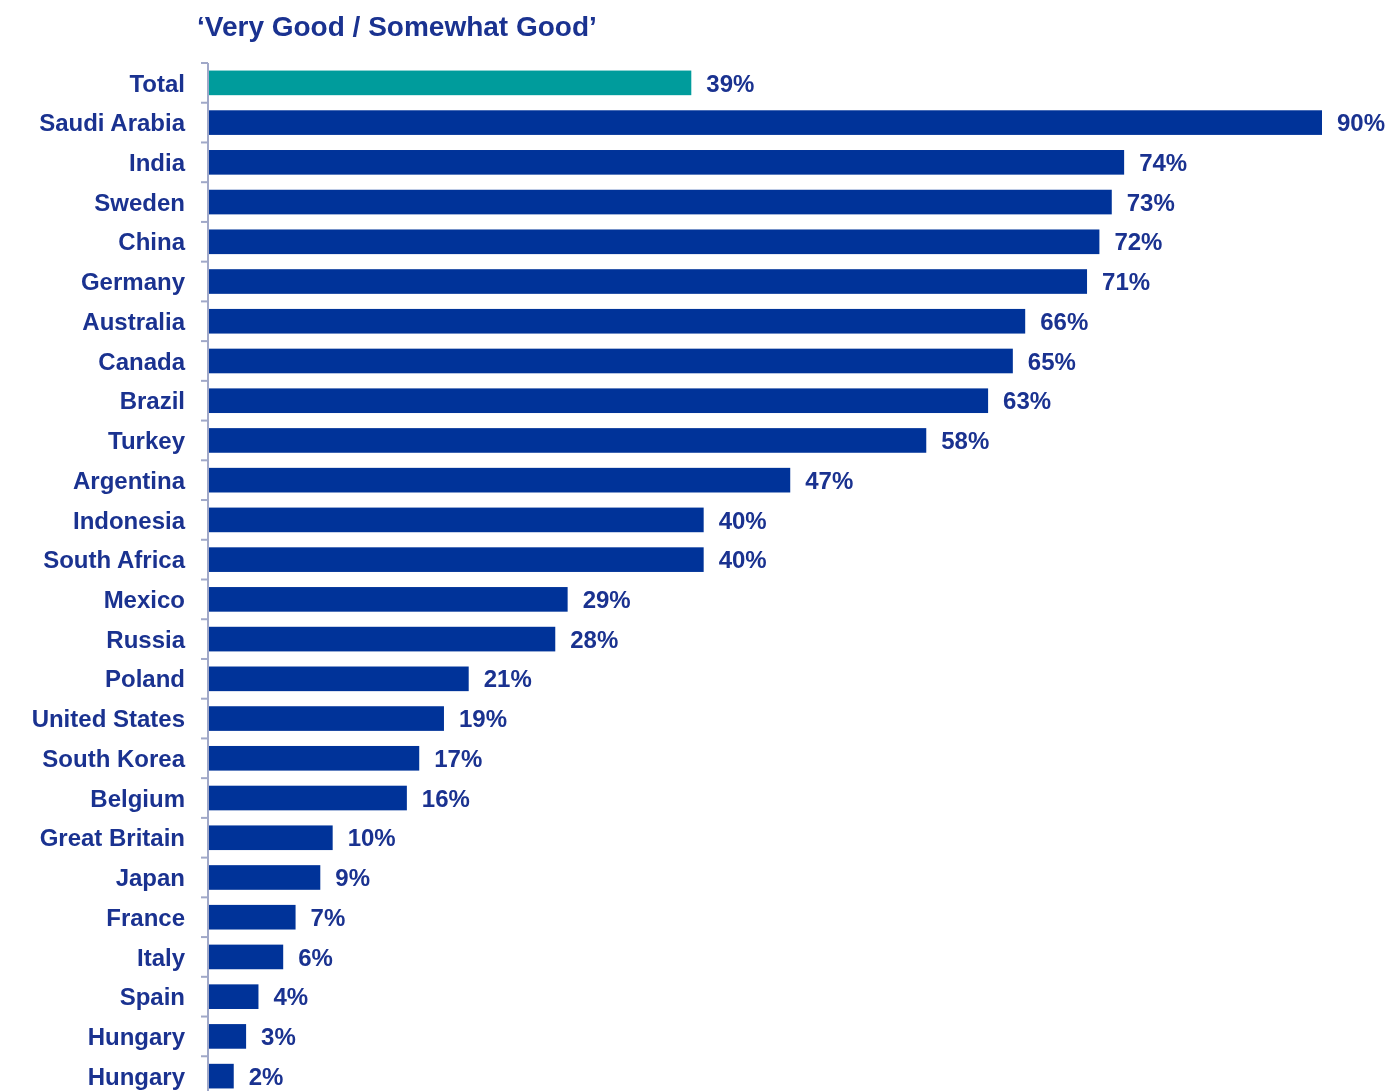  What do you see at coordinates (144, 600) in the screenshot?
I see `y-tick-label: Mexico` at bounding box center [144, 600].